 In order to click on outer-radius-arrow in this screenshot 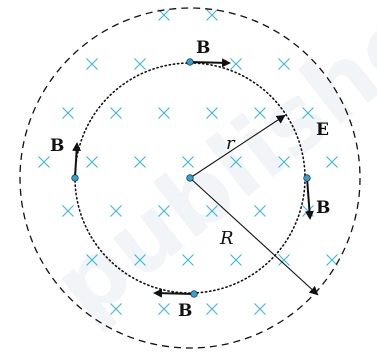, I will do `click(254, 236)`.